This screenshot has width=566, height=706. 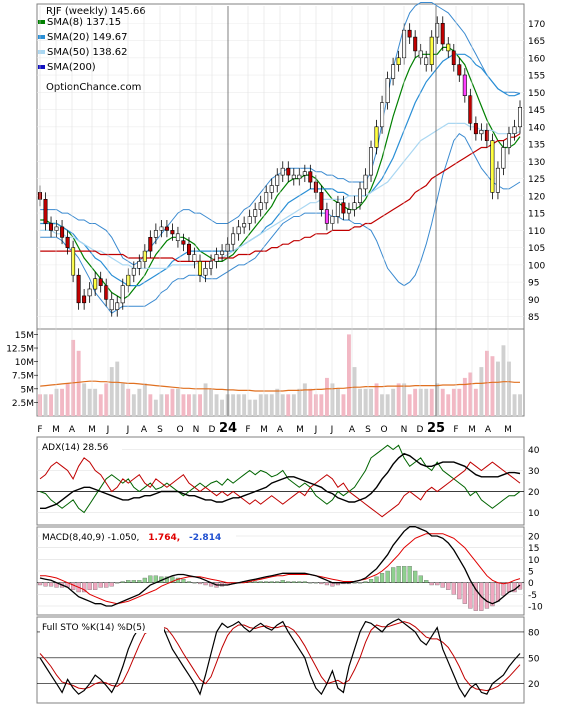 I want to click on y-tick-label: 0, so click(x=531, y=584).